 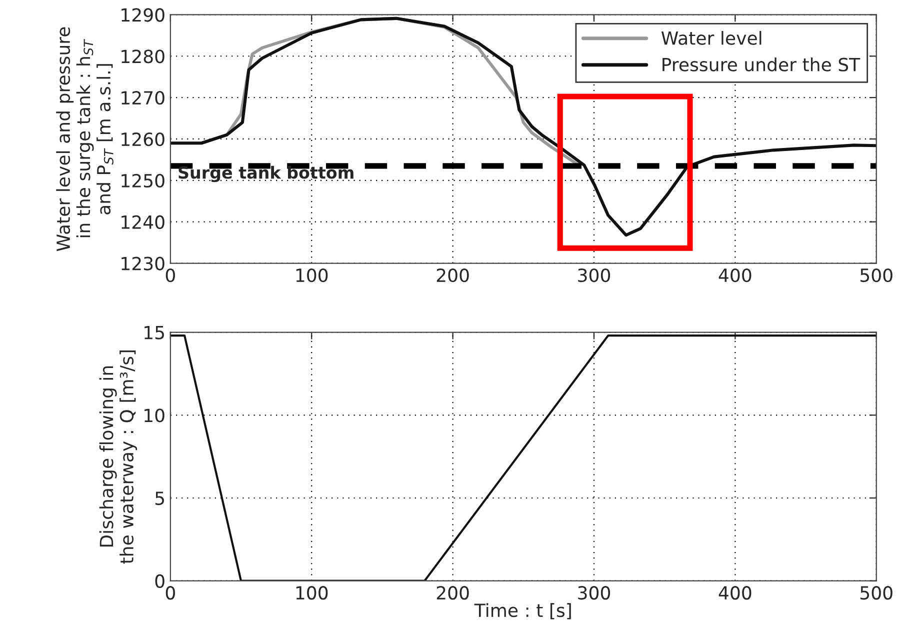 I want to click on ref-line-label: Surge tank bottom, so click(x=266, y=174).